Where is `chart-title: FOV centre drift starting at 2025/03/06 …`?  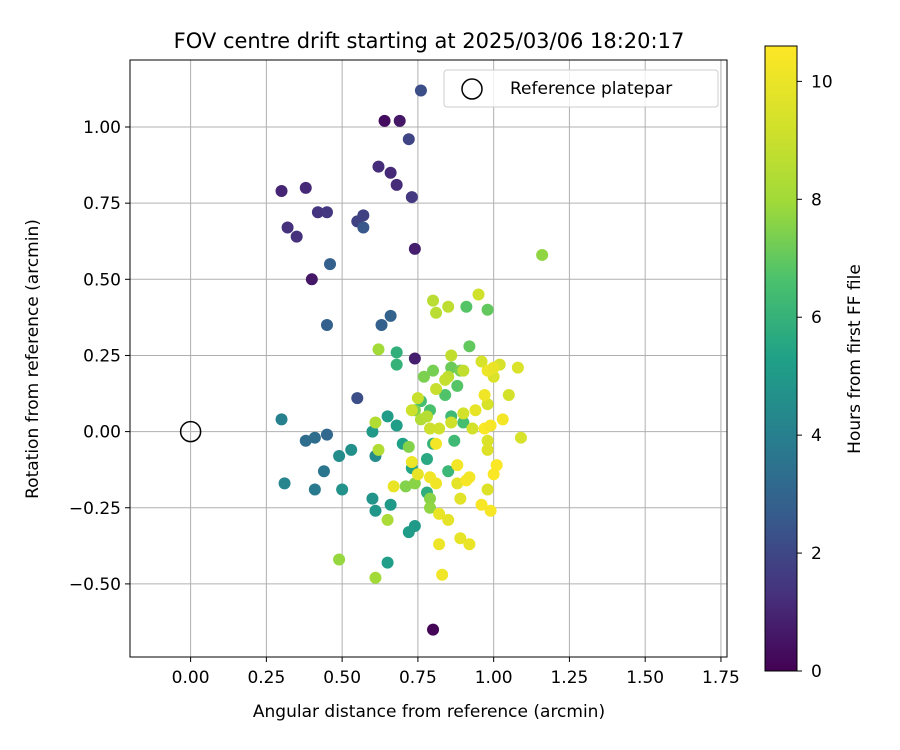
chart-title: FOV centre drift starting at 2025/03/06 … is located at coordinates (429, 41).